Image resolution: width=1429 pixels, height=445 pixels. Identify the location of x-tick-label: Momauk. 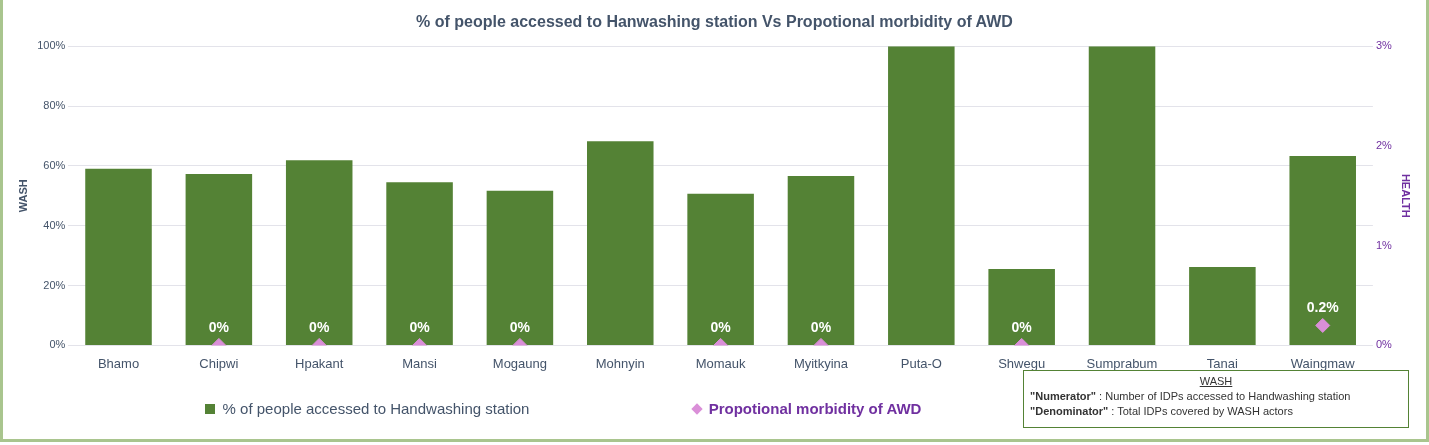
(721, 363).